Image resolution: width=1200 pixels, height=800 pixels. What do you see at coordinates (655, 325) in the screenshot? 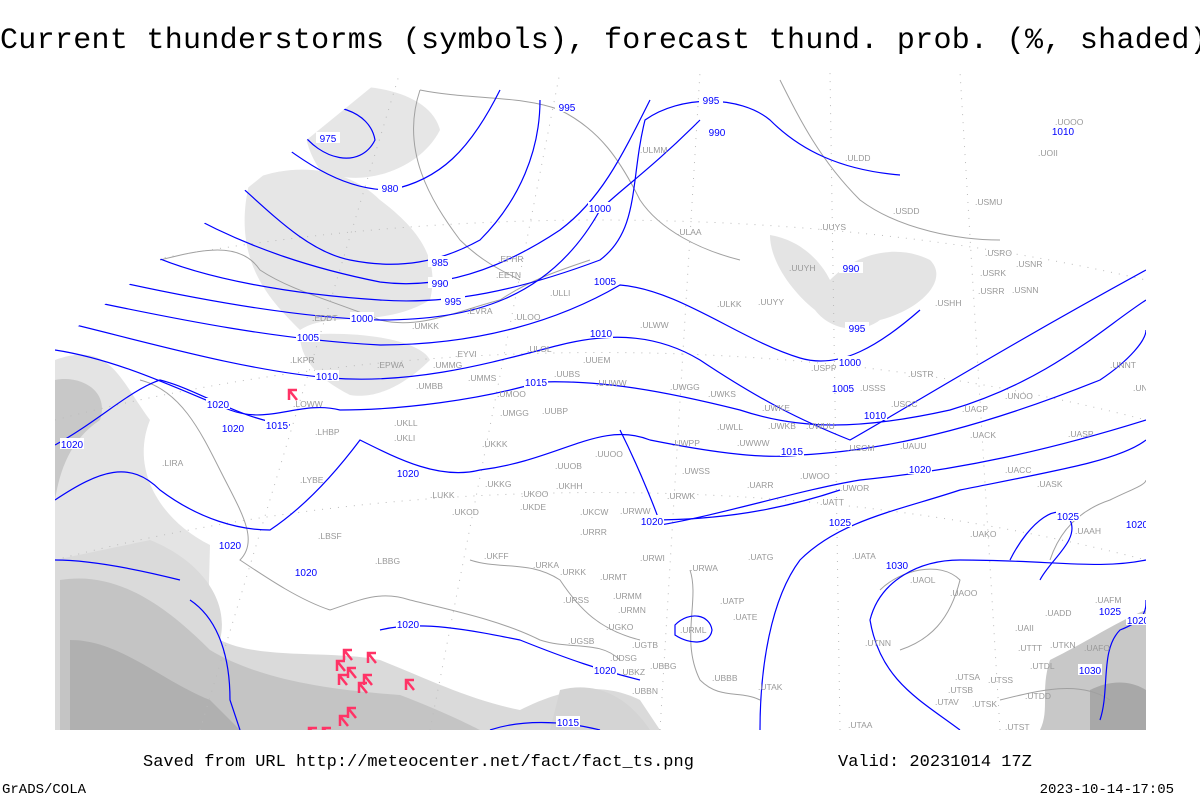
I see `station-code: ULWW` at bounding box center [655, 325].